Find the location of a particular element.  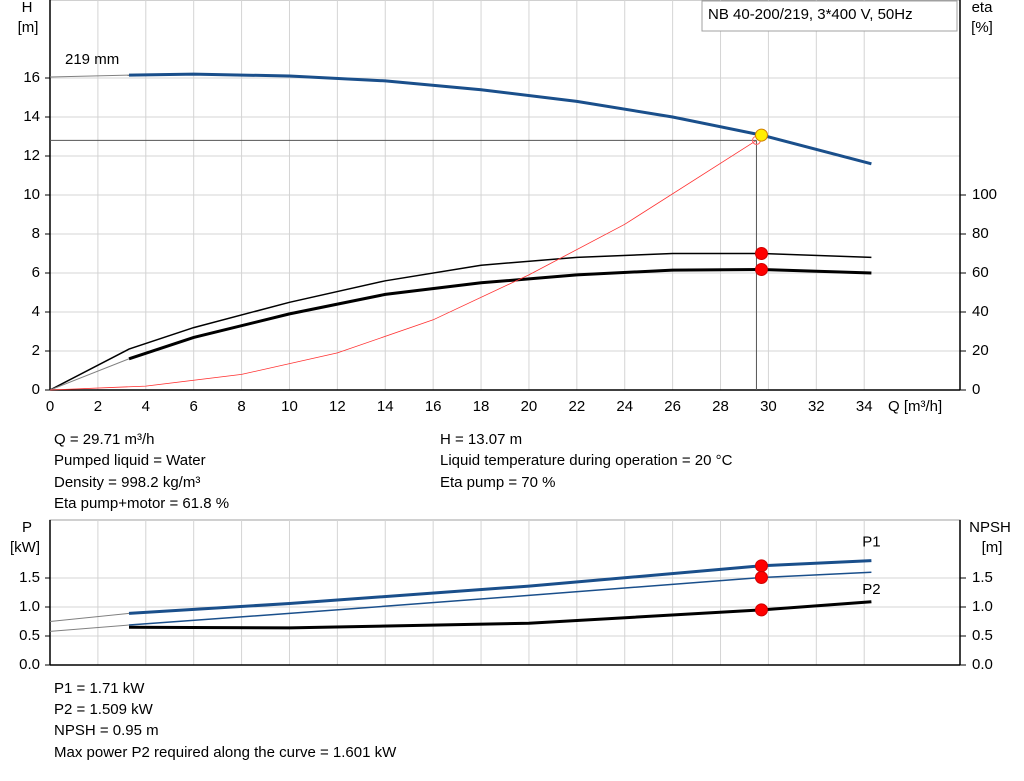

info-text: Pumped liquid = Water is located at coordinates (130, 460).